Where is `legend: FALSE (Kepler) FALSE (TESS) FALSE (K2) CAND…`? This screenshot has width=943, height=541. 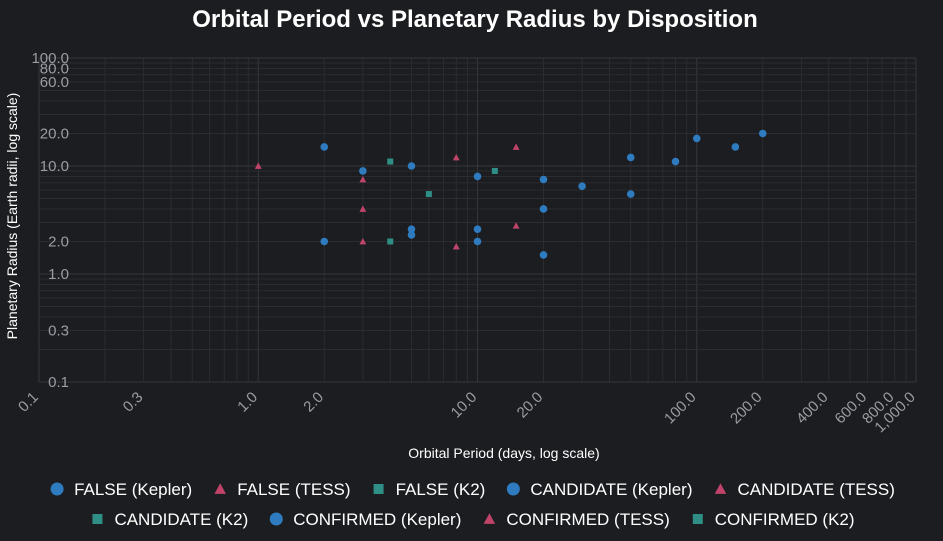
legend: FALSE (Kepler) FALSE (TESS) FALSE (K2) CAND… is located at coordinates (472, 504).